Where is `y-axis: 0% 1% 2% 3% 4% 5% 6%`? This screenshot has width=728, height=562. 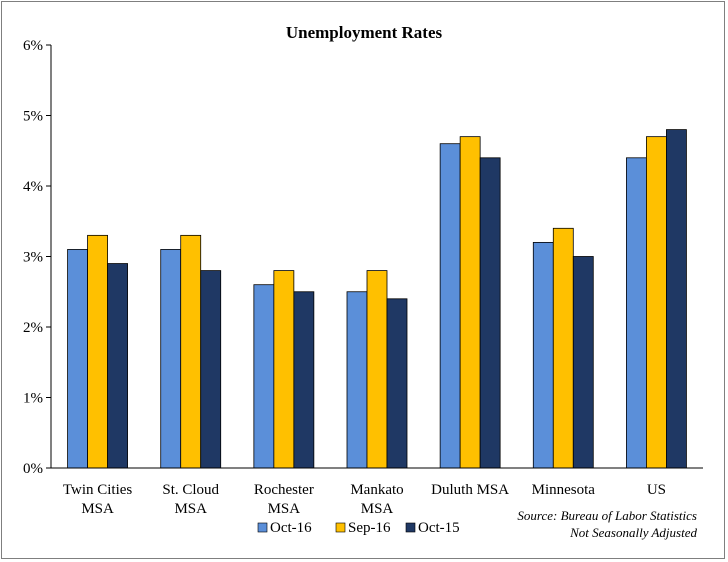
y-axis: 0% 1% 2% 3% 4% 5% 6% is located at coordinates (37, 257).